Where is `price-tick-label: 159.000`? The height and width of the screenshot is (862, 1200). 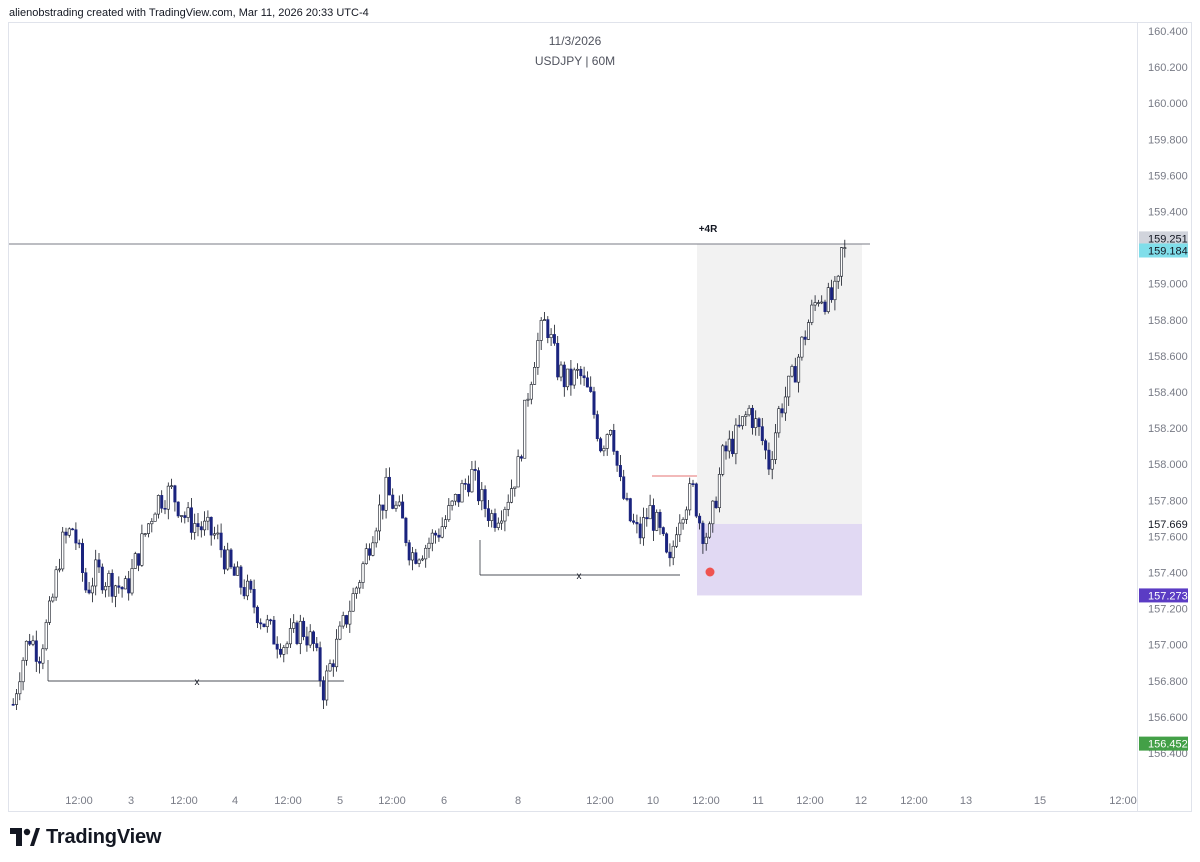 price-tick-label: 159.000 is located at coordinates (1168, 285).